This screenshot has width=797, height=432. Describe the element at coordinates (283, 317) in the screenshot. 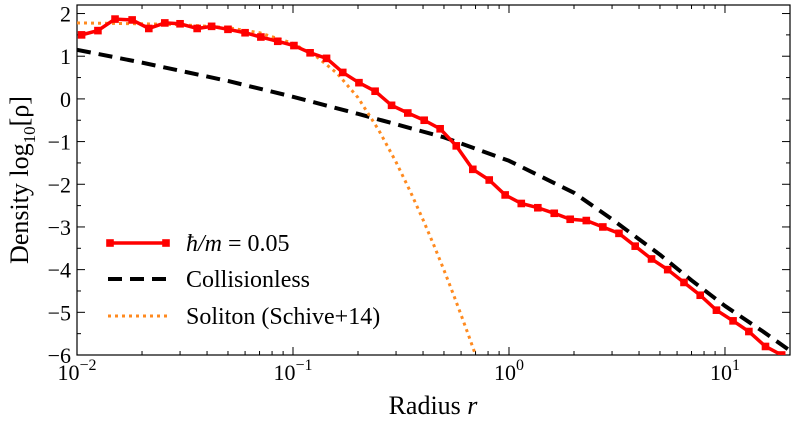

I see `legend-label-2: Soliton (Schive+14)` at that location.